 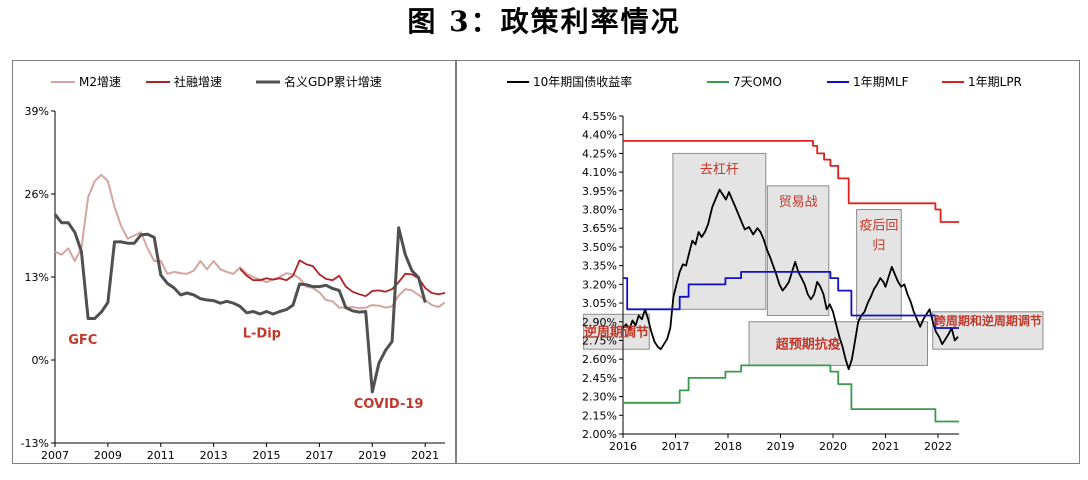 I want to click on figure-title: 图 3：政策利率情况, so click(x=544, y=21).